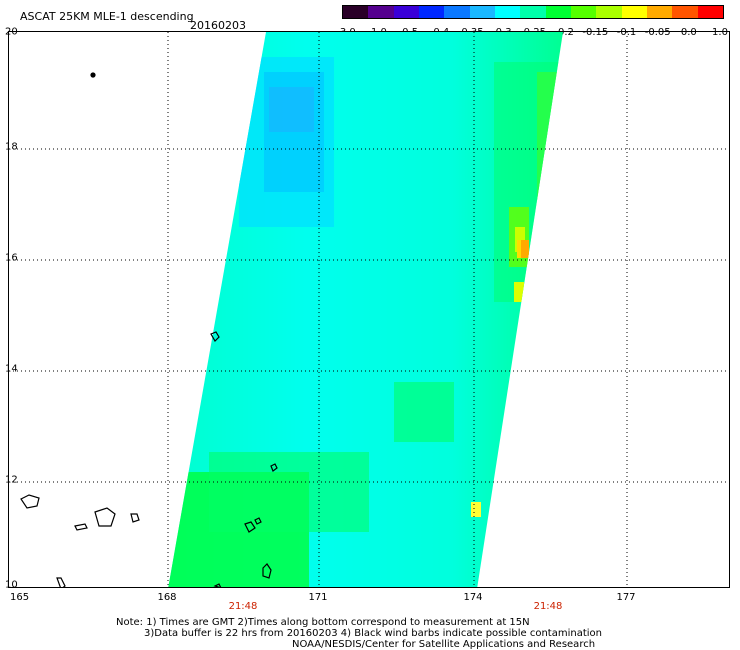  What do you see at coordinates (107, 16) in the screenshot?
I see `map-title: ASCAT 25KM MLE-1 descending` at bounding box center [107, 16].